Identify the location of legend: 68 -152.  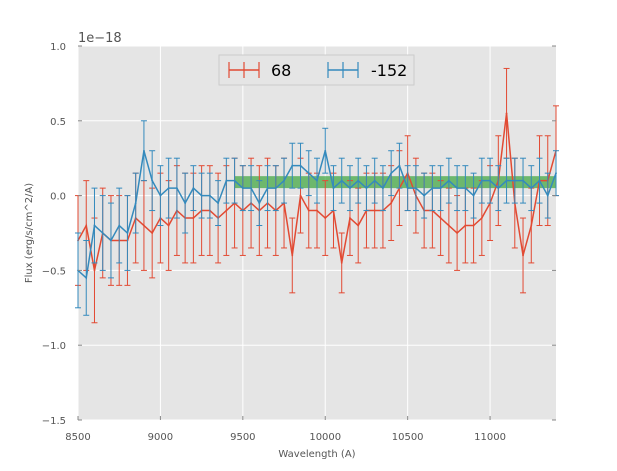
(316, 70).